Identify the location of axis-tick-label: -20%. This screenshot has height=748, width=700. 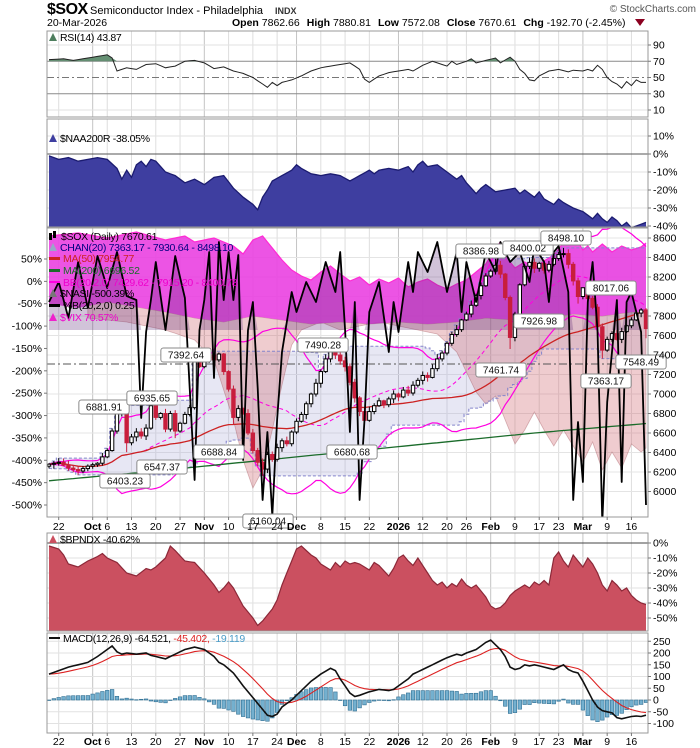
(665, 191).